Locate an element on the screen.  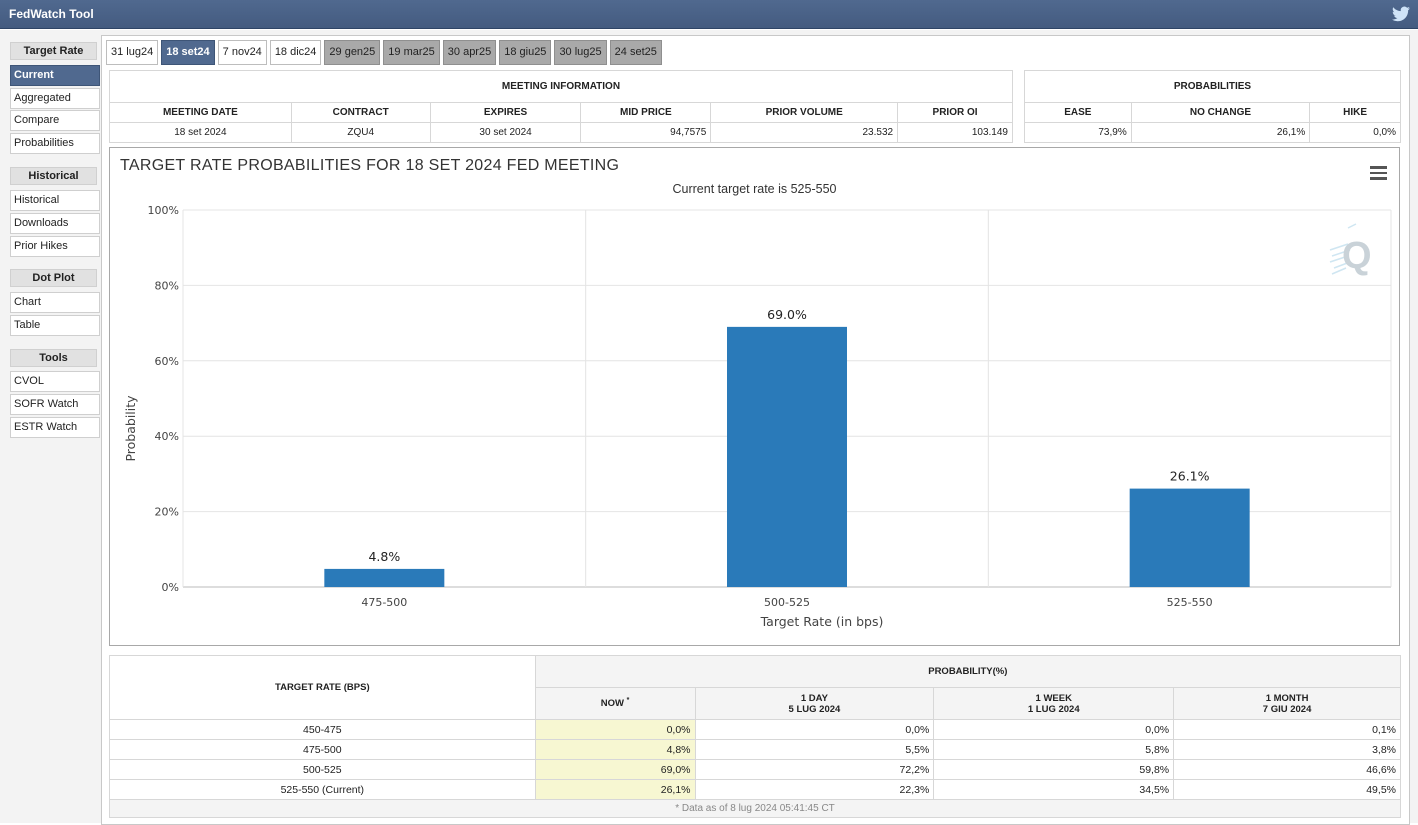
contract-value: ZQU4 is located at coordinates (360, 132).